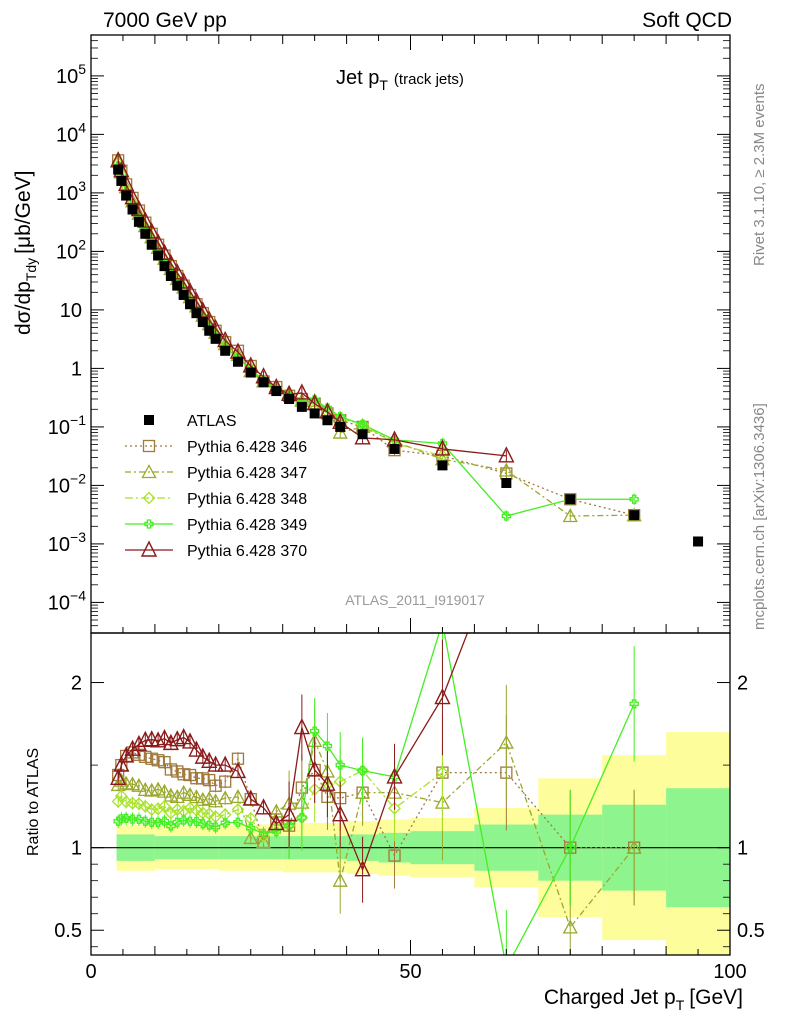 The width and height of the screenshot is (786, 1024). I want to click on x-tick-label-2: 100, so click(729, 972).